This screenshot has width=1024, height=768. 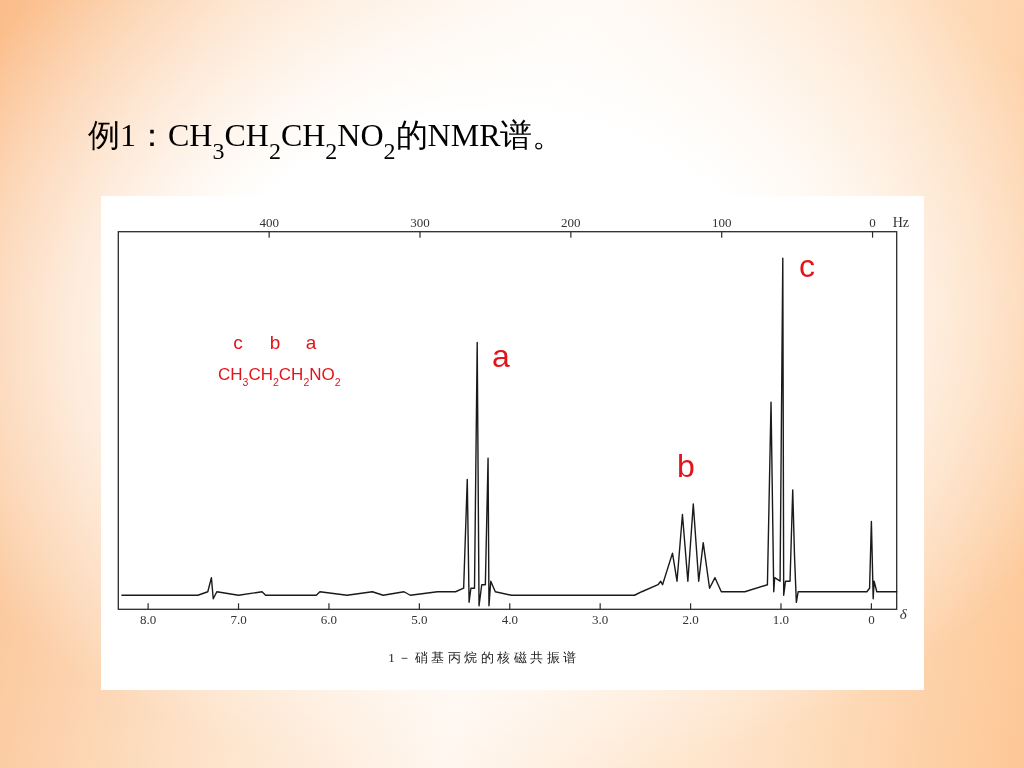 What do you see at coordinates (238, 619) in the screenshot?
I see `x-tick-label: 7.0` at bounding box center [238, 619].